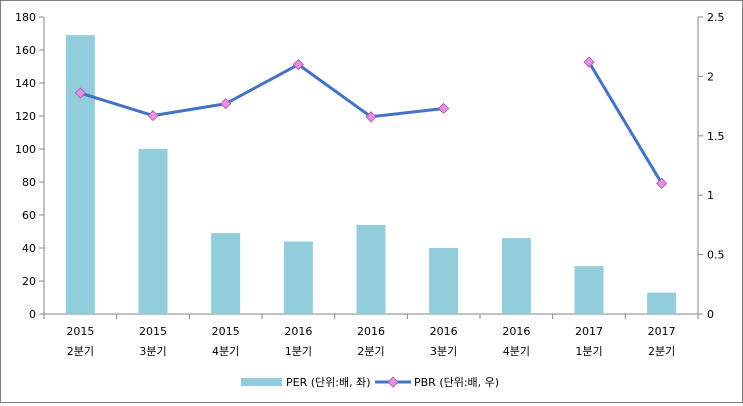 This screenshot has height=406, width=743. I want to click on right-tick-label: 2.5, so click(716, 17).